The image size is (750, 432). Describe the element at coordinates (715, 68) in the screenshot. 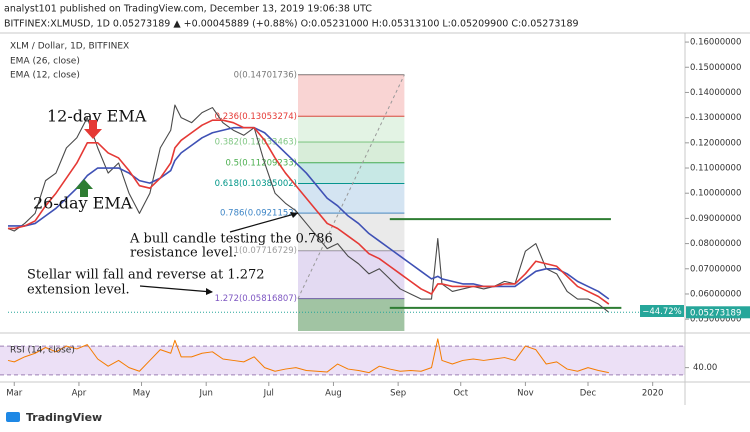

I see `y-tick-label: 0.15000000` at that location.